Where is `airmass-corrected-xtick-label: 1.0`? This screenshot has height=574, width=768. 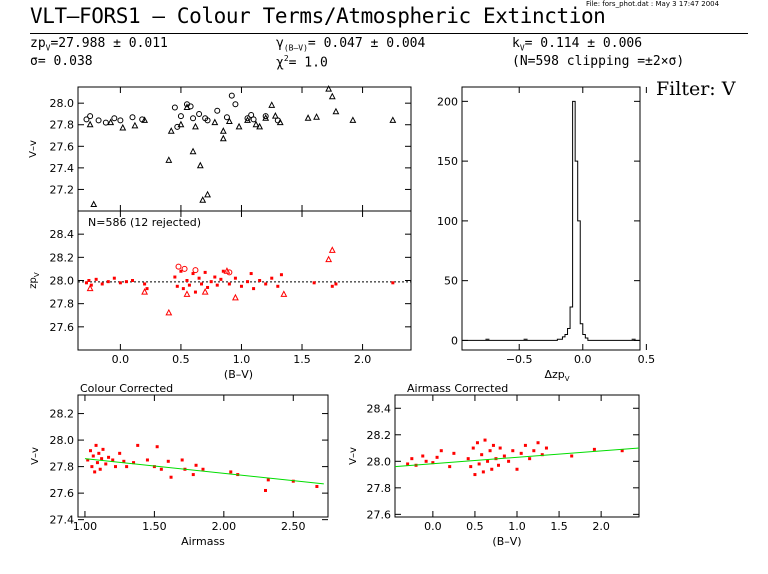 airmass-corrected-xtick-label: 1.0 is located at coordinates (517, 526).